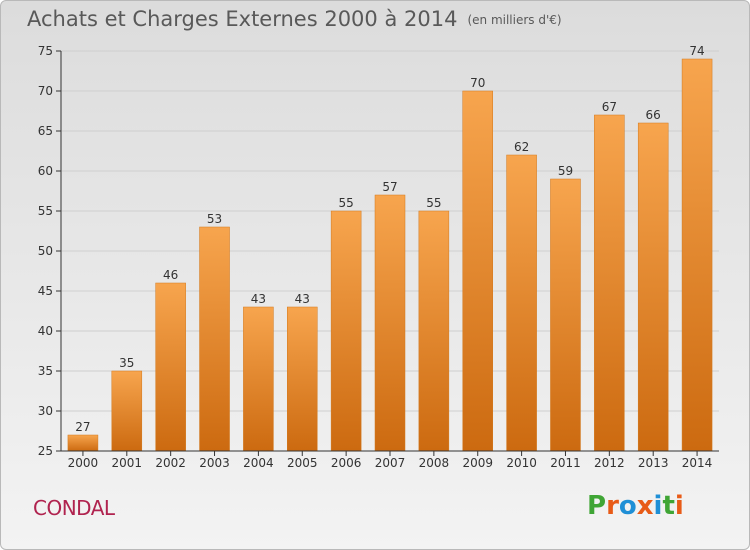 The image size is (750, 550). Describe the element at coordinates (645, 506) in the screenshot. I see `logo-letter: x` at that location.